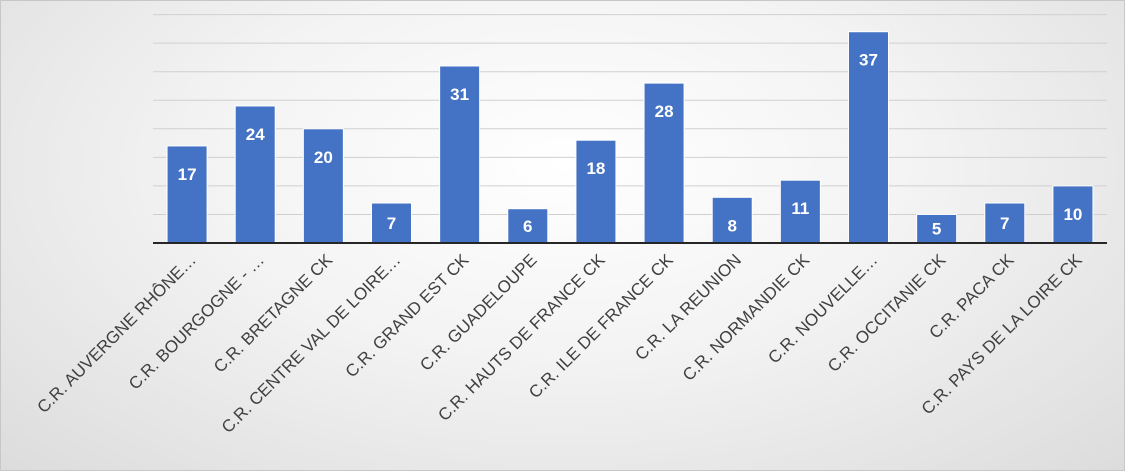 The image size is (1125, 472). I want to click on data-label: 11, so click(800, 208).